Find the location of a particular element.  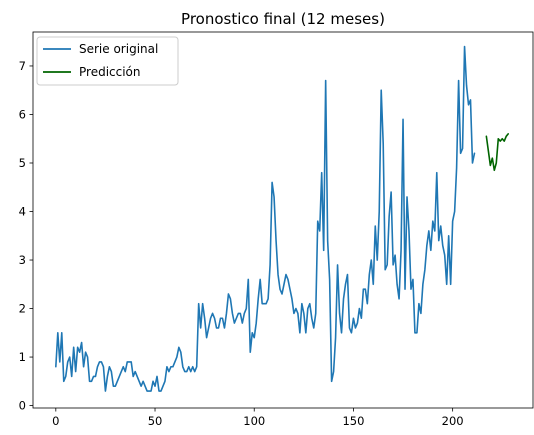

legend-label-serie-original: Serie original is located at coordinates (118, 49).